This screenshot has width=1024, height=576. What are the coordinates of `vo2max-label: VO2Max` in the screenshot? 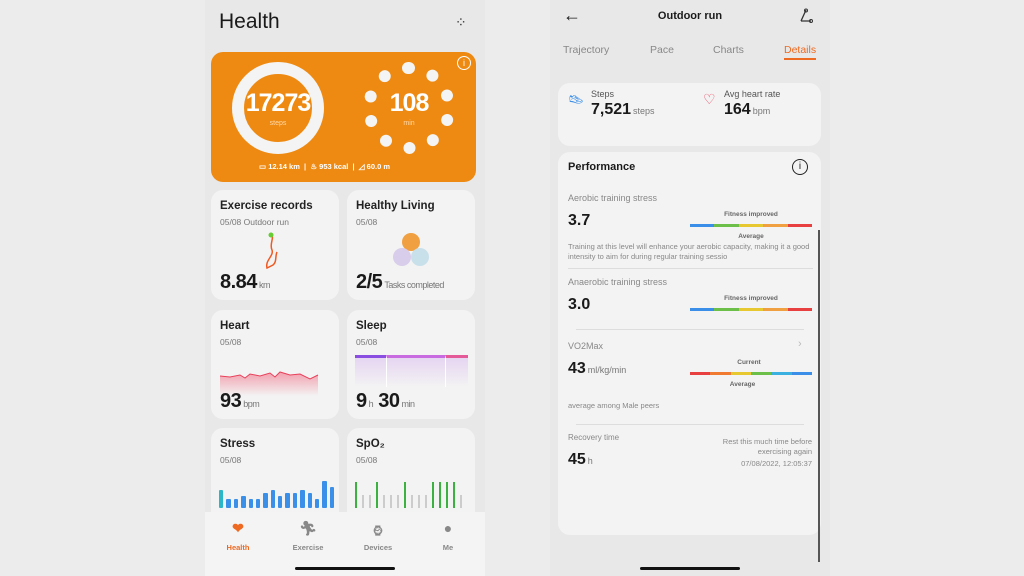 It's located at (586, 346).